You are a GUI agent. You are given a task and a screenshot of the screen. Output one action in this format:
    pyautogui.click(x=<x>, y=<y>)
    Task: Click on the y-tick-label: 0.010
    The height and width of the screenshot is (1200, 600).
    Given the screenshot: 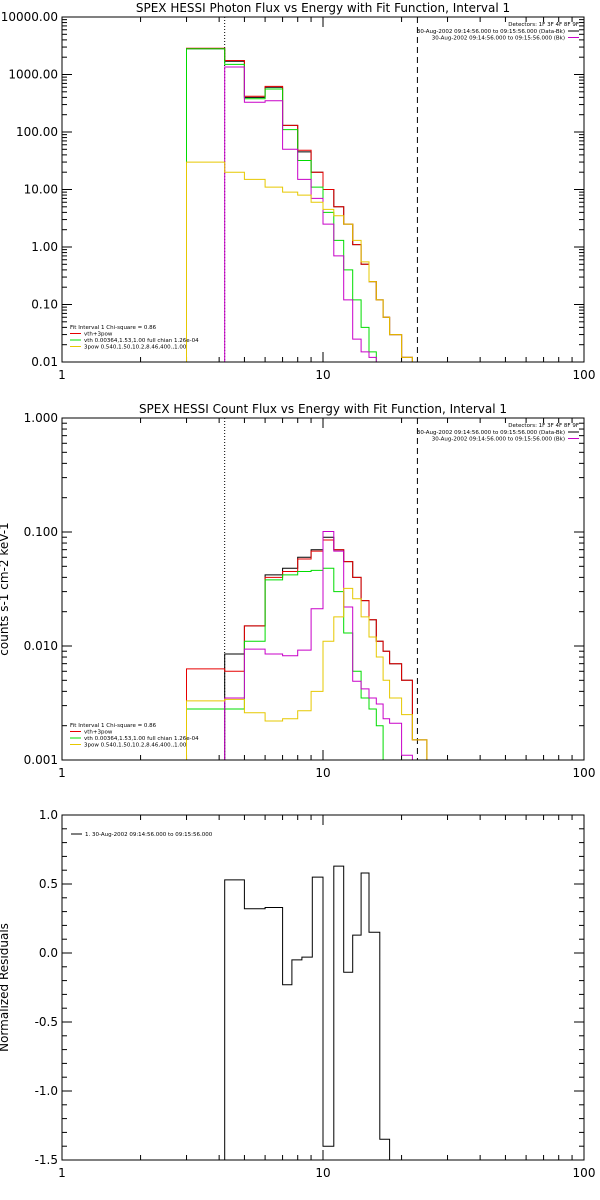 What is the action you would take?
    pyautogui.click(x=41, y=646)
    